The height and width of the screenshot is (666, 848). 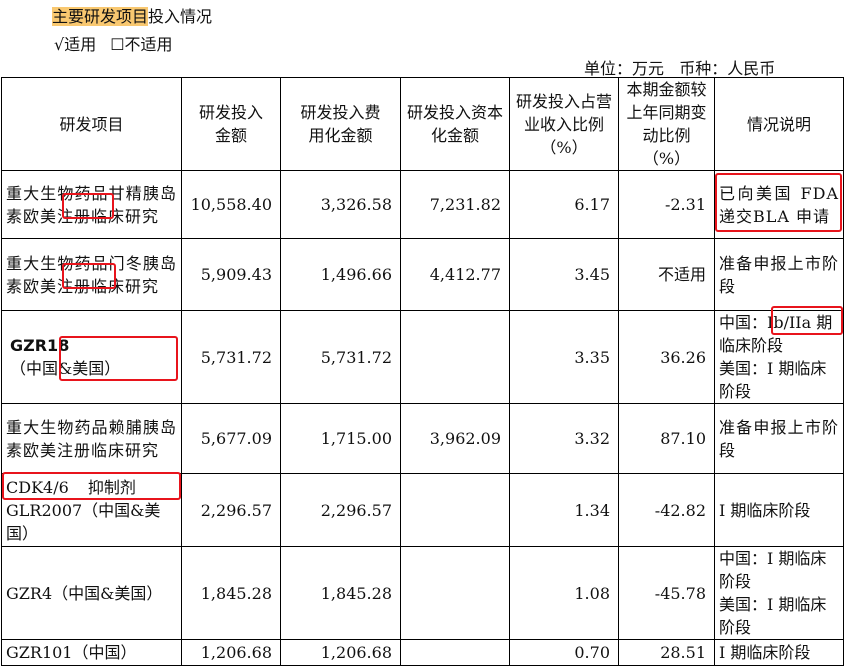 I want to click on project-line: GLR2007（中国&美国）, so click(x=83, y=521).